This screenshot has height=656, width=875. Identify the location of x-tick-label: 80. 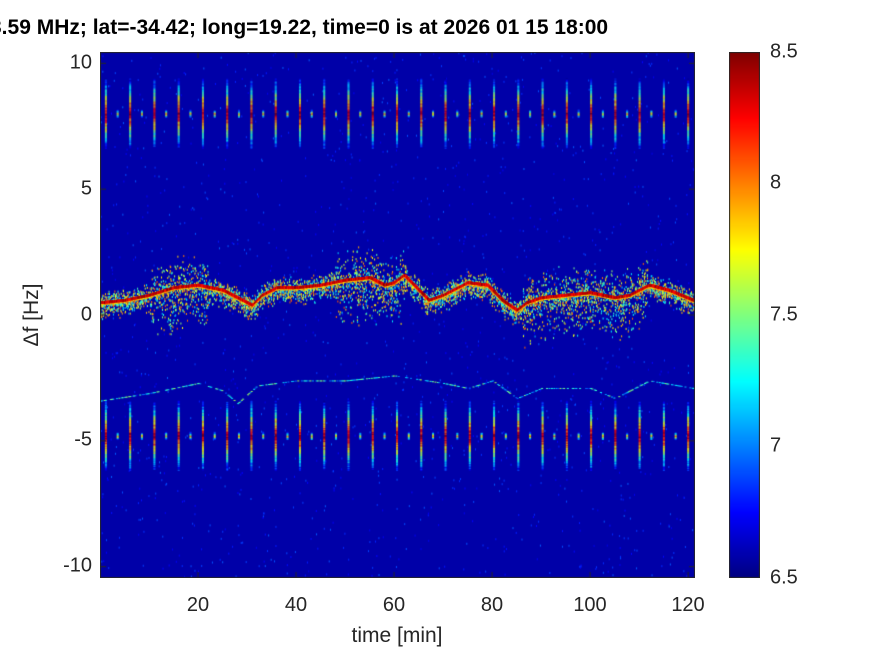
(492, 605).